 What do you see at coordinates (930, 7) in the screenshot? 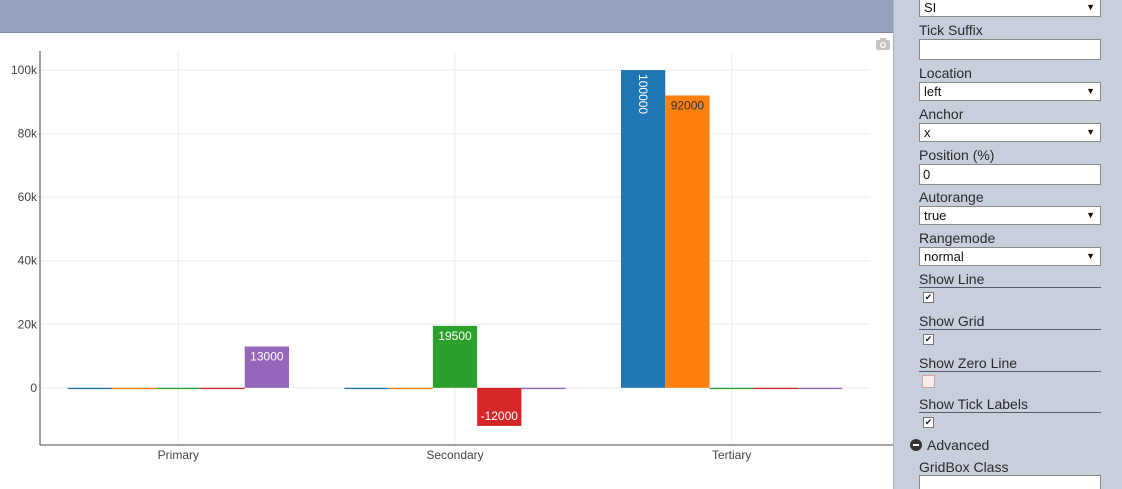
I see `exponent-format-value: SI` at bounding box center [930, 7].